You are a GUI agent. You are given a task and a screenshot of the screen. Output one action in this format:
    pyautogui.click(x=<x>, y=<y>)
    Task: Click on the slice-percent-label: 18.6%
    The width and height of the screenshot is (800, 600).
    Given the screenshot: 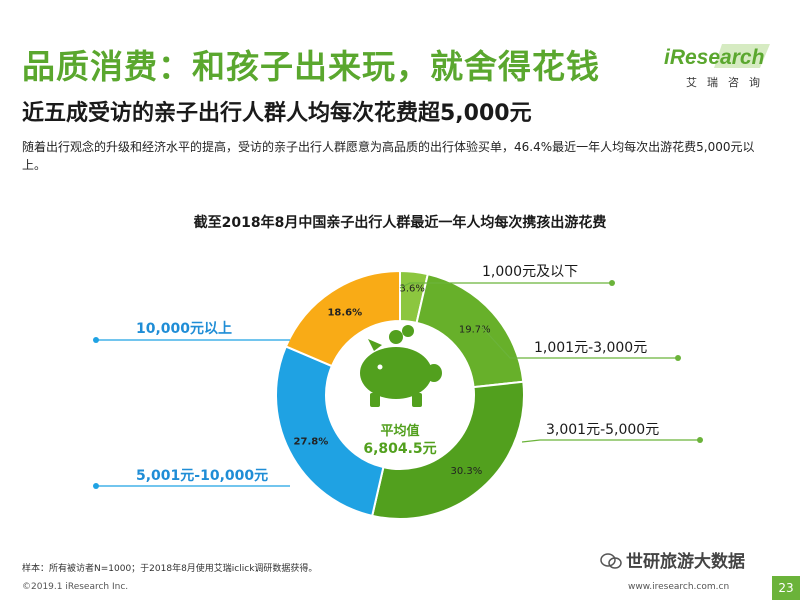 What is the action you would take?
    pyautogui.click(x=344, y=313)
    